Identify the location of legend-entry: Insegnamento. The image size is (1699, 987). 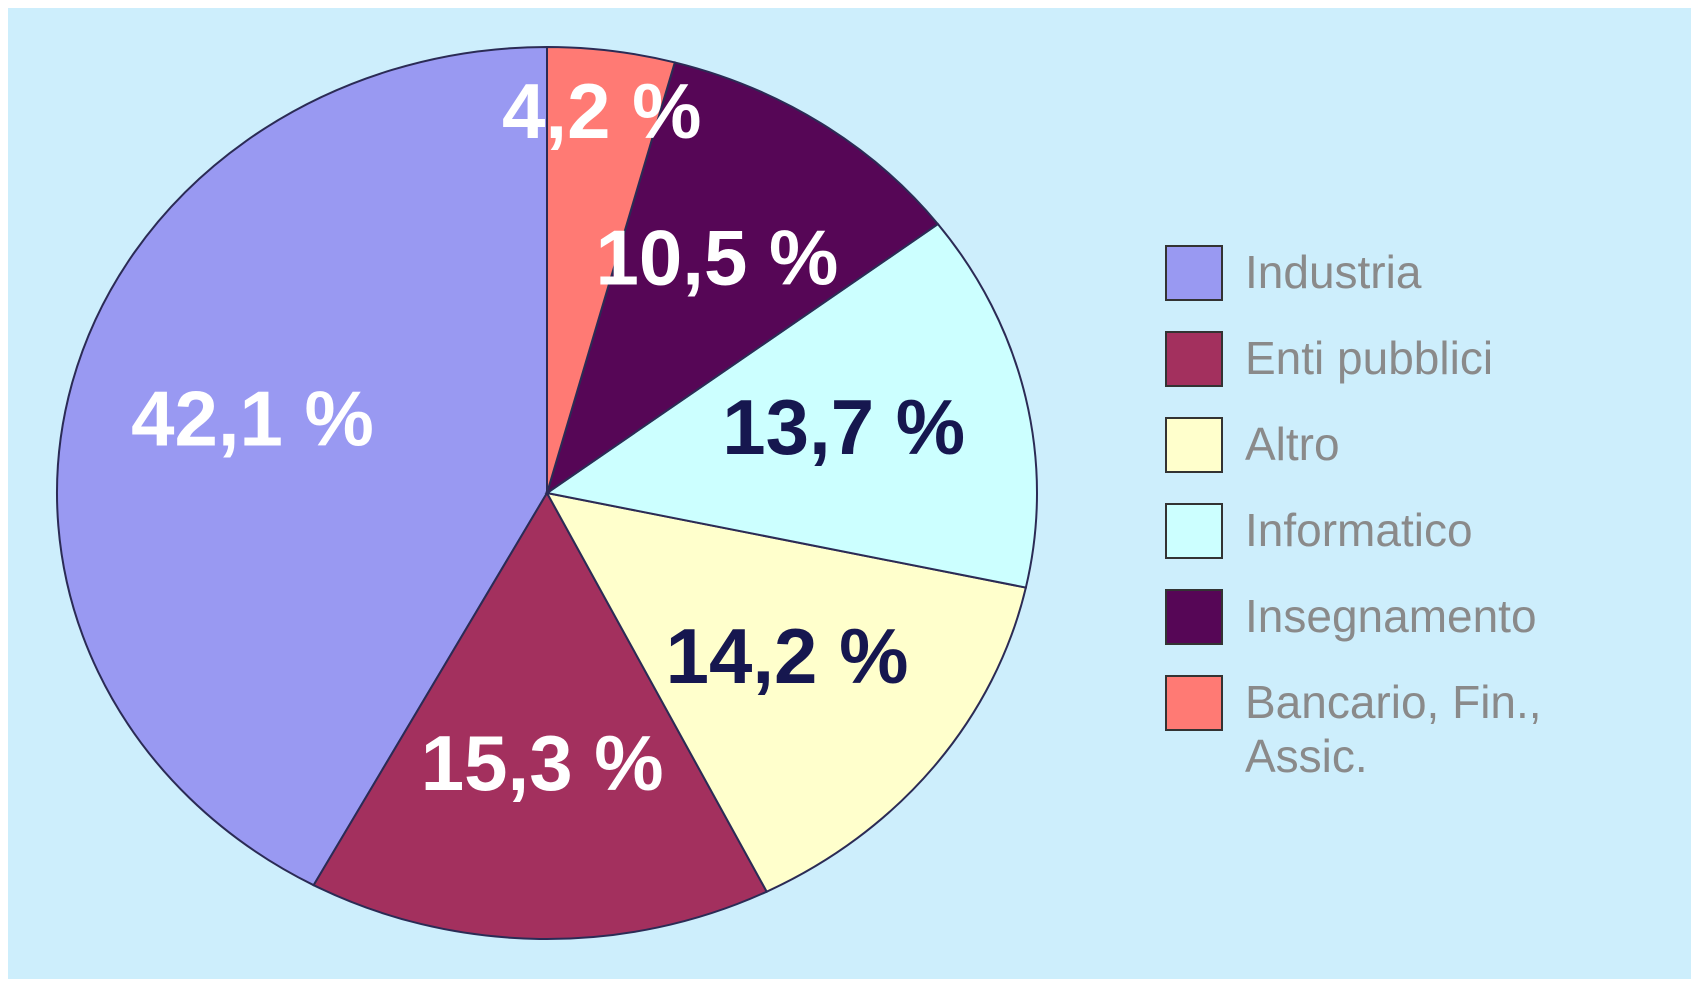
(1405, 632).